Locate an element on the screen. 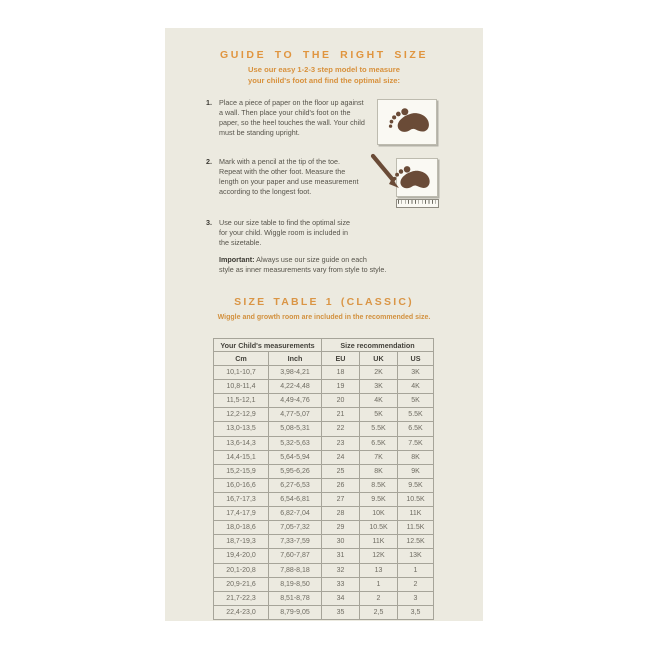 The width and height of the screenshot is (648, 648). table-cell: 7,60-7,87 is located at coordinates (295, 556).